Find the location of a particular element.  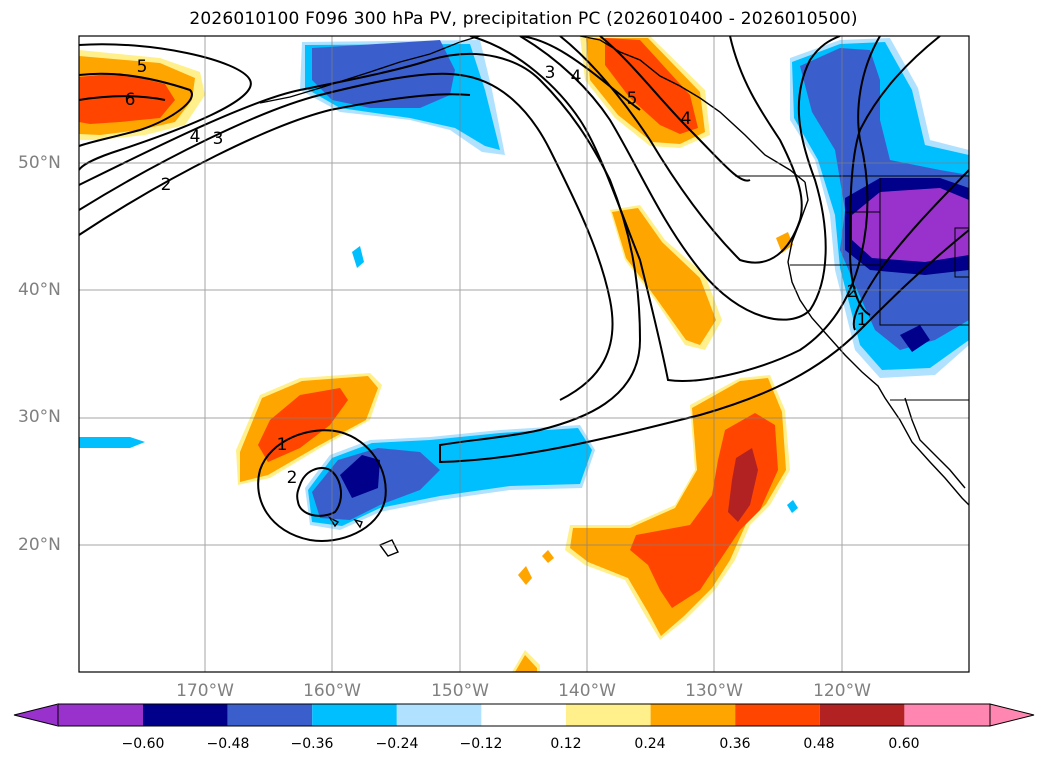

colorbar-tick-label: −0.48 is located at coordinates (228, 744).